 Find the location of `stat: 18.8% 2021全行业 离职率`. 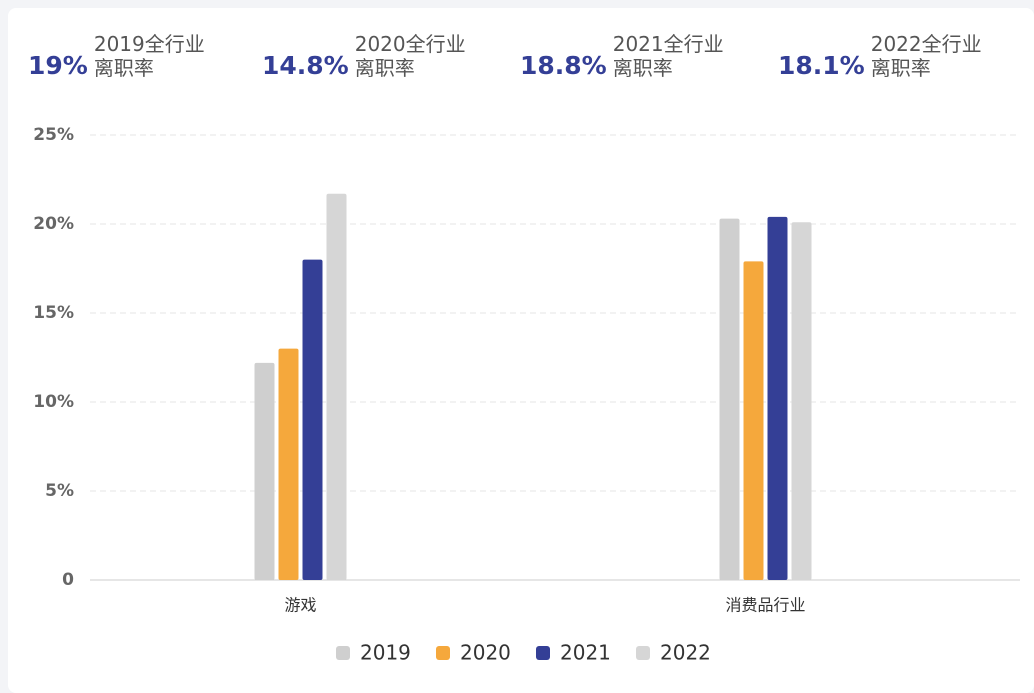

stat: 18.8% 2021全行业 离职率 is located at coordinates (622, 56).